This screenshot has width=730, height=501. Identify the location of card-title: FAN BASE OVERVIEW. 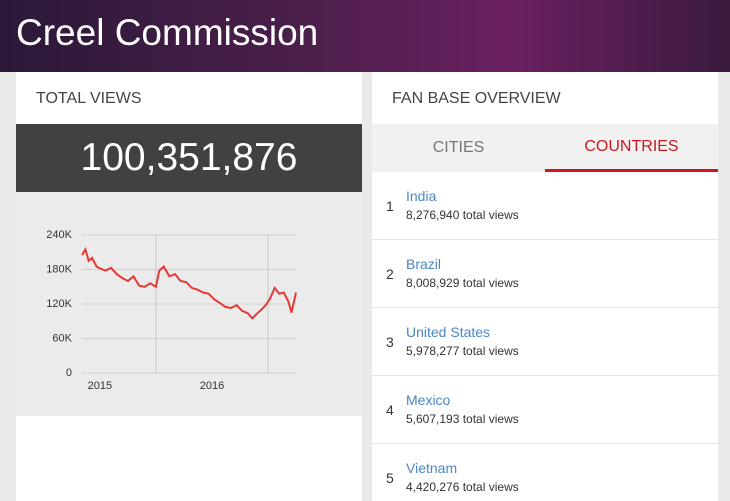
(476, 98).